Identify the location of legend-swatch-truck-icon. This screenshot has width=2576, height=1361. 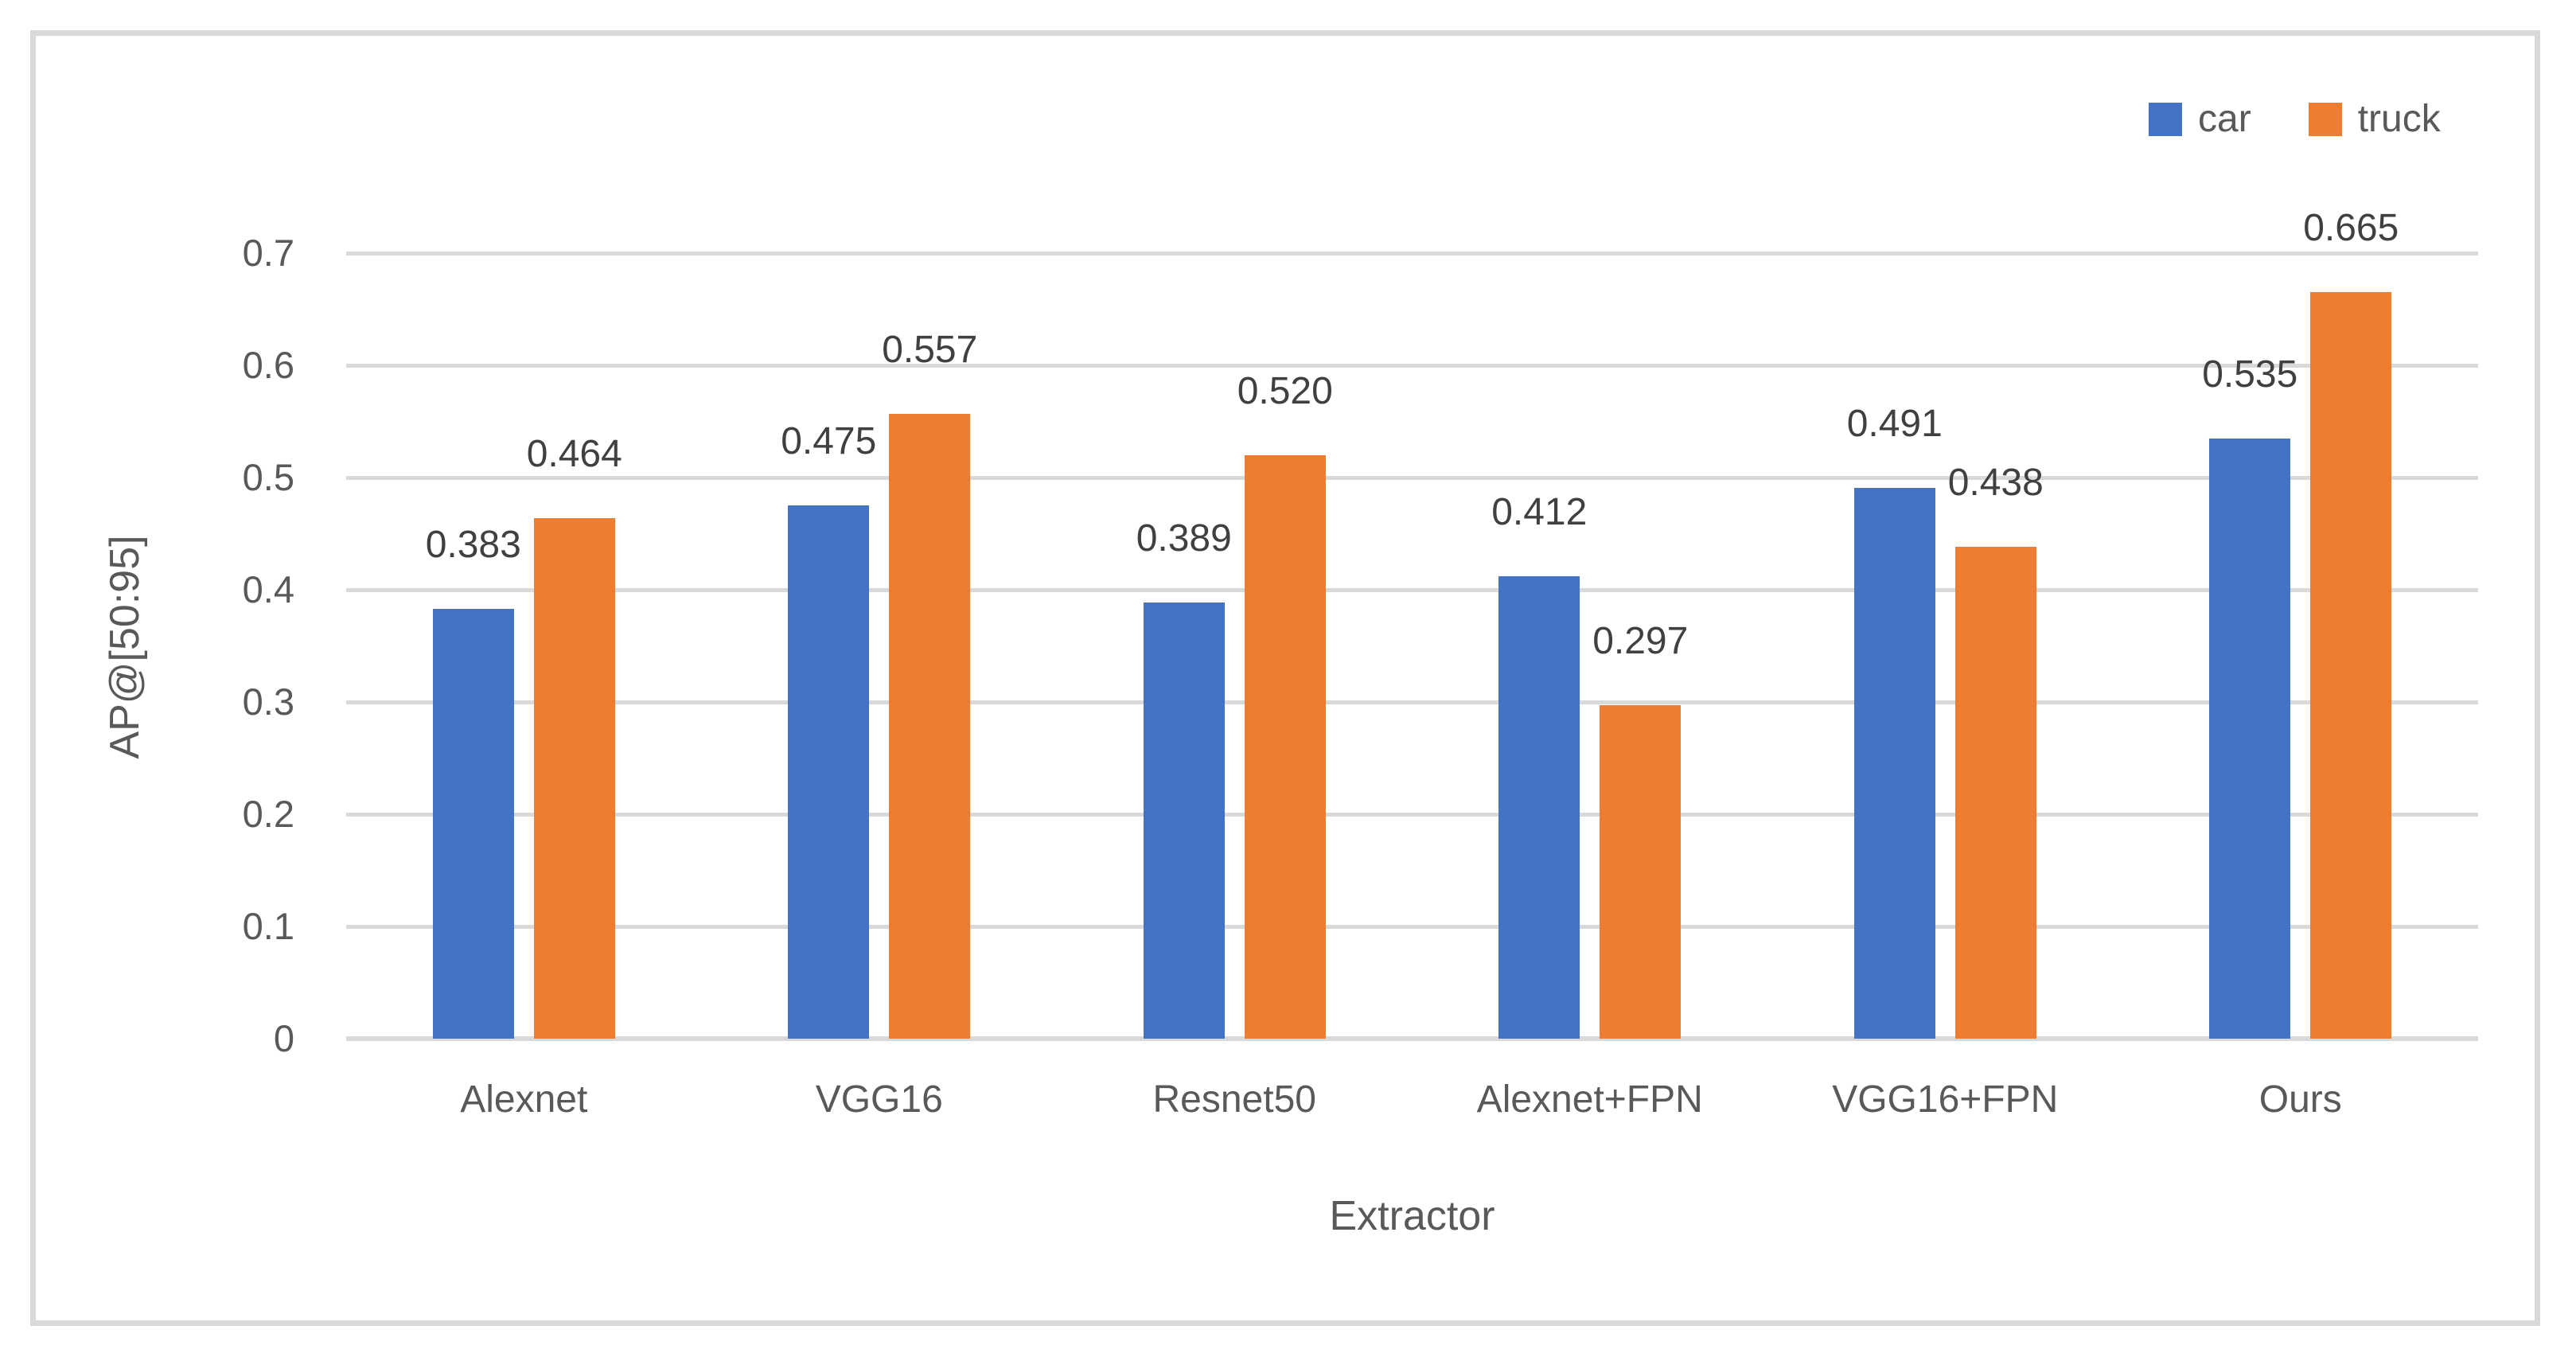
(2325, 119).